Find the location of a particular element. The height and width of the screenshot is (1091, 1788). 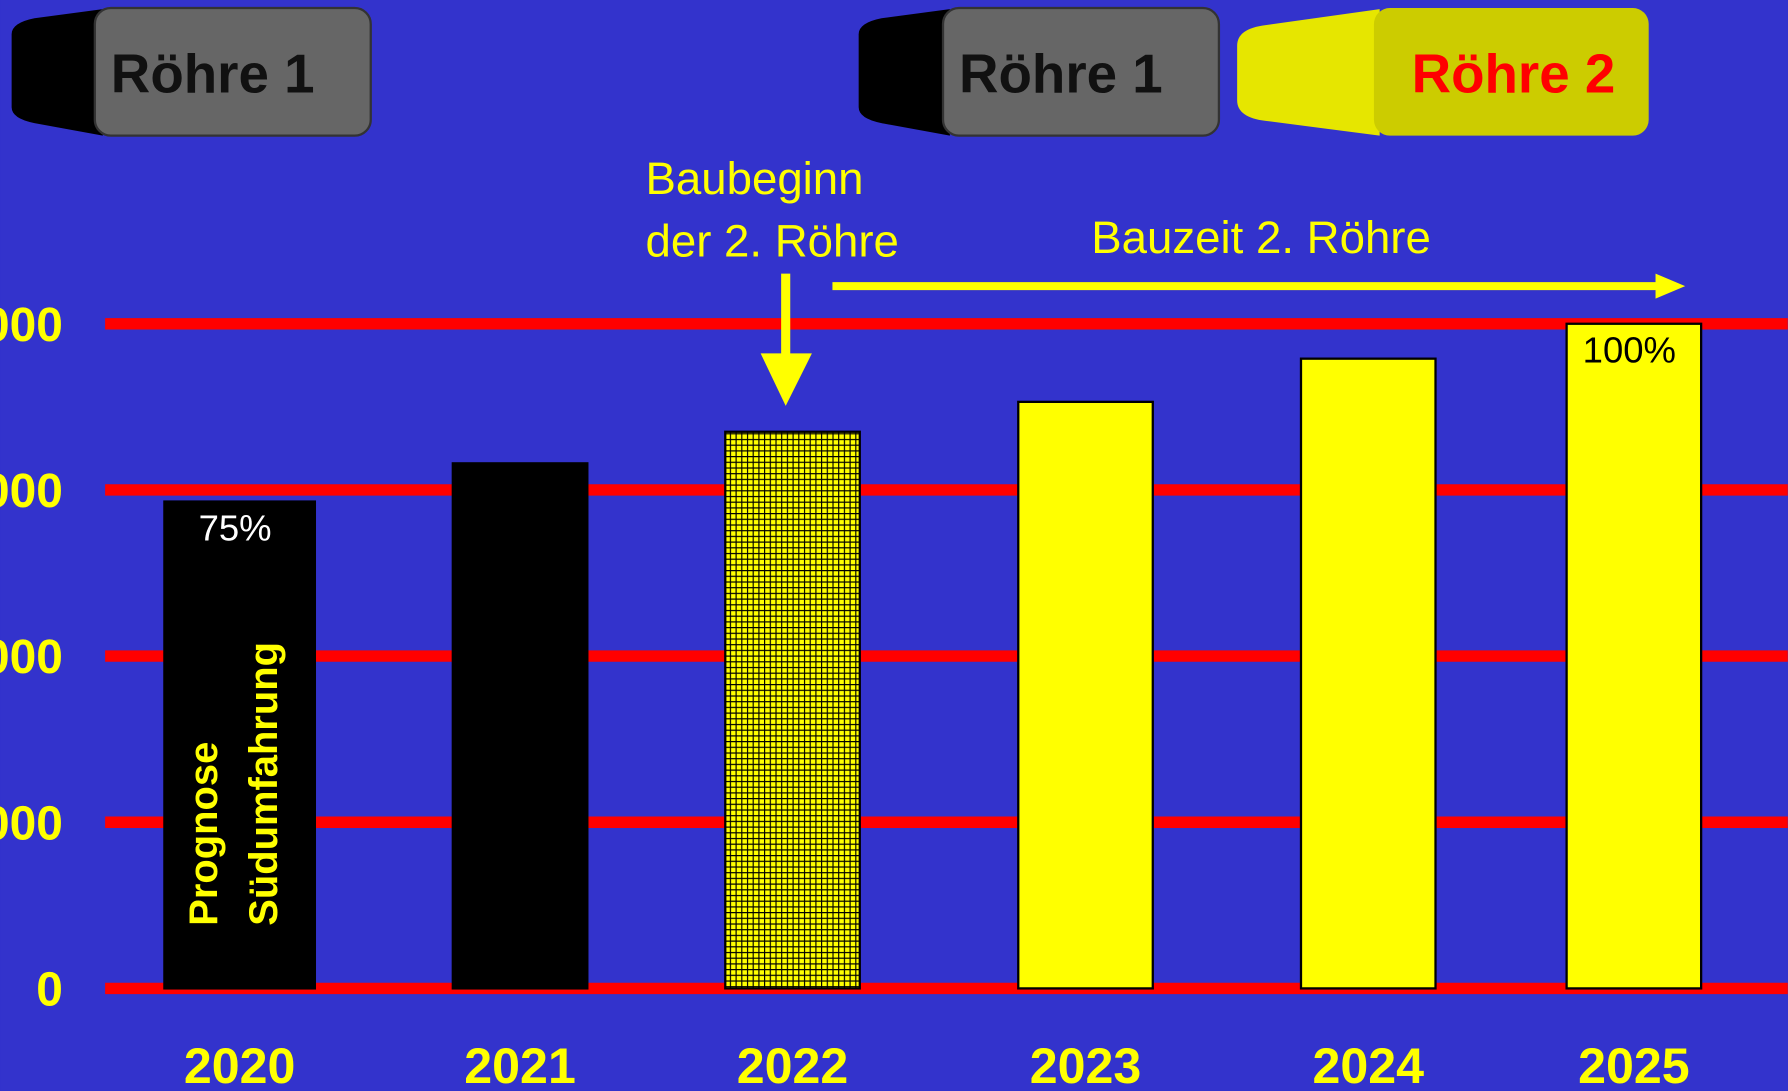

x-tick-label: 2025 is located at coordinates (1634, 1064).